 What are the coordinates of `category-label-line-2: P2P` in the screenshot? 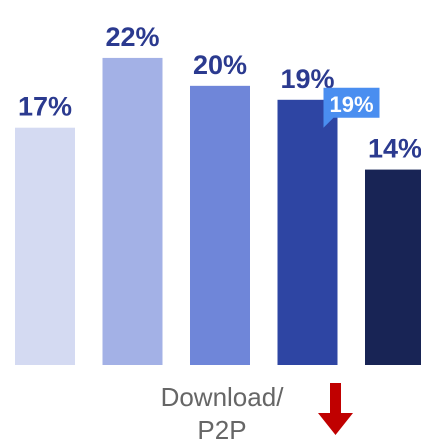 It's located at (221, 430).